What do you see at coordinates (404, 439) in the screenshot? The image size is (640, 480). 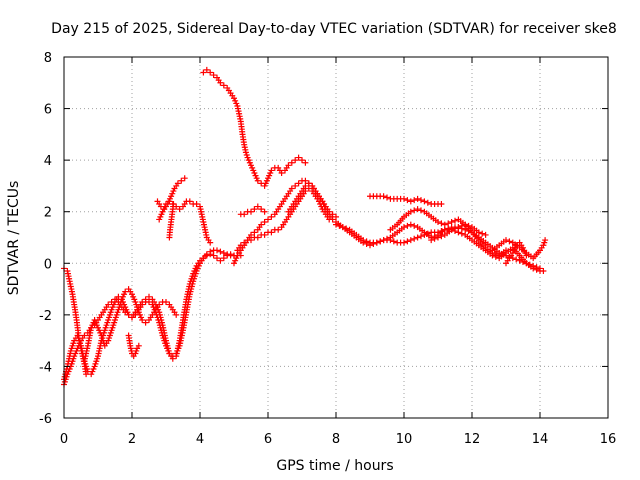 I see `x-tick-label: 10` at bounding box center [404, 439].